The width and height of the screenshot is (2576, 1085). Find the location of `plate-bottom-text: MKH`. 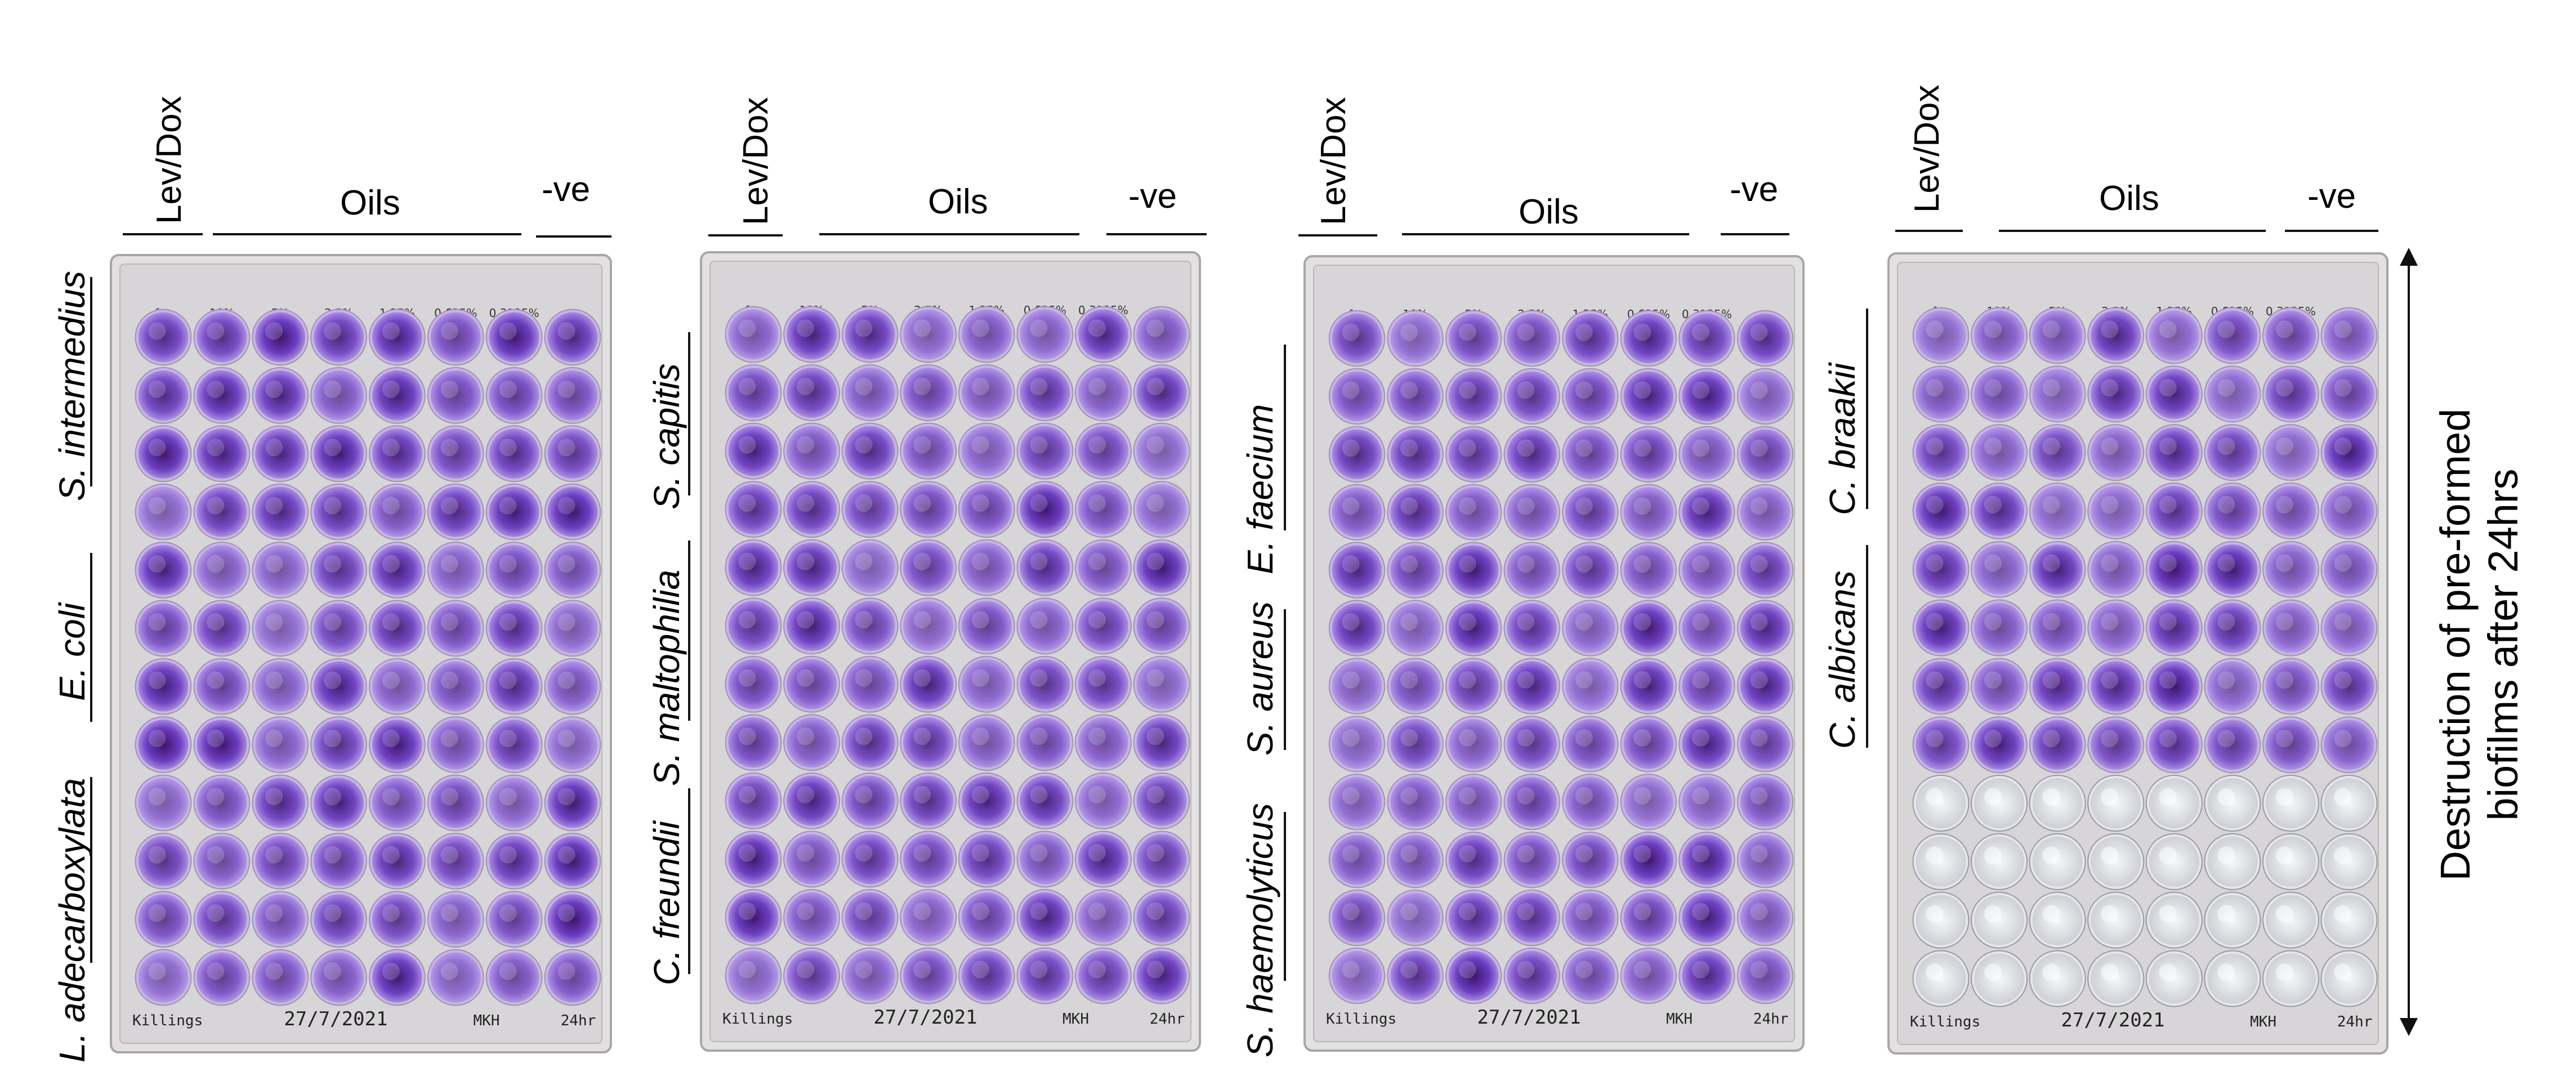

plate-bottom-text: MKH is located at coordinates (487, 1020).